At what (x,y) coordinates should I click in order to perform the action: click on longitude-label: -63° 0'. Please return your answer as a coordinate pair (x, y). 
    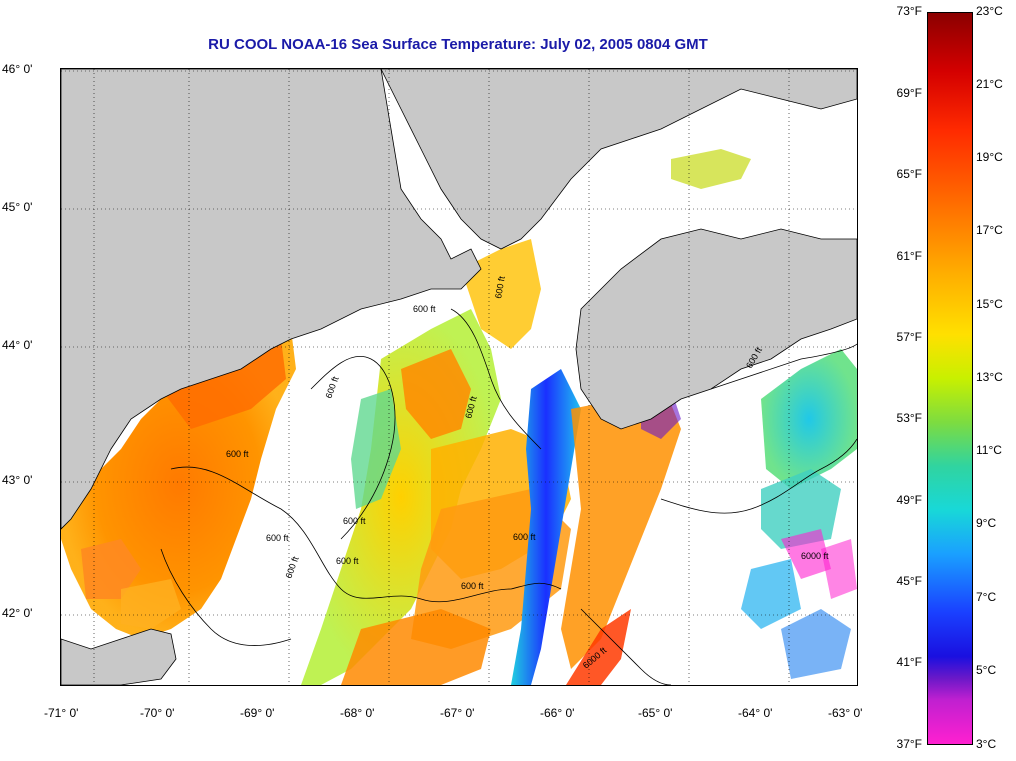
    Looking at the image, I should click on (845, 713).